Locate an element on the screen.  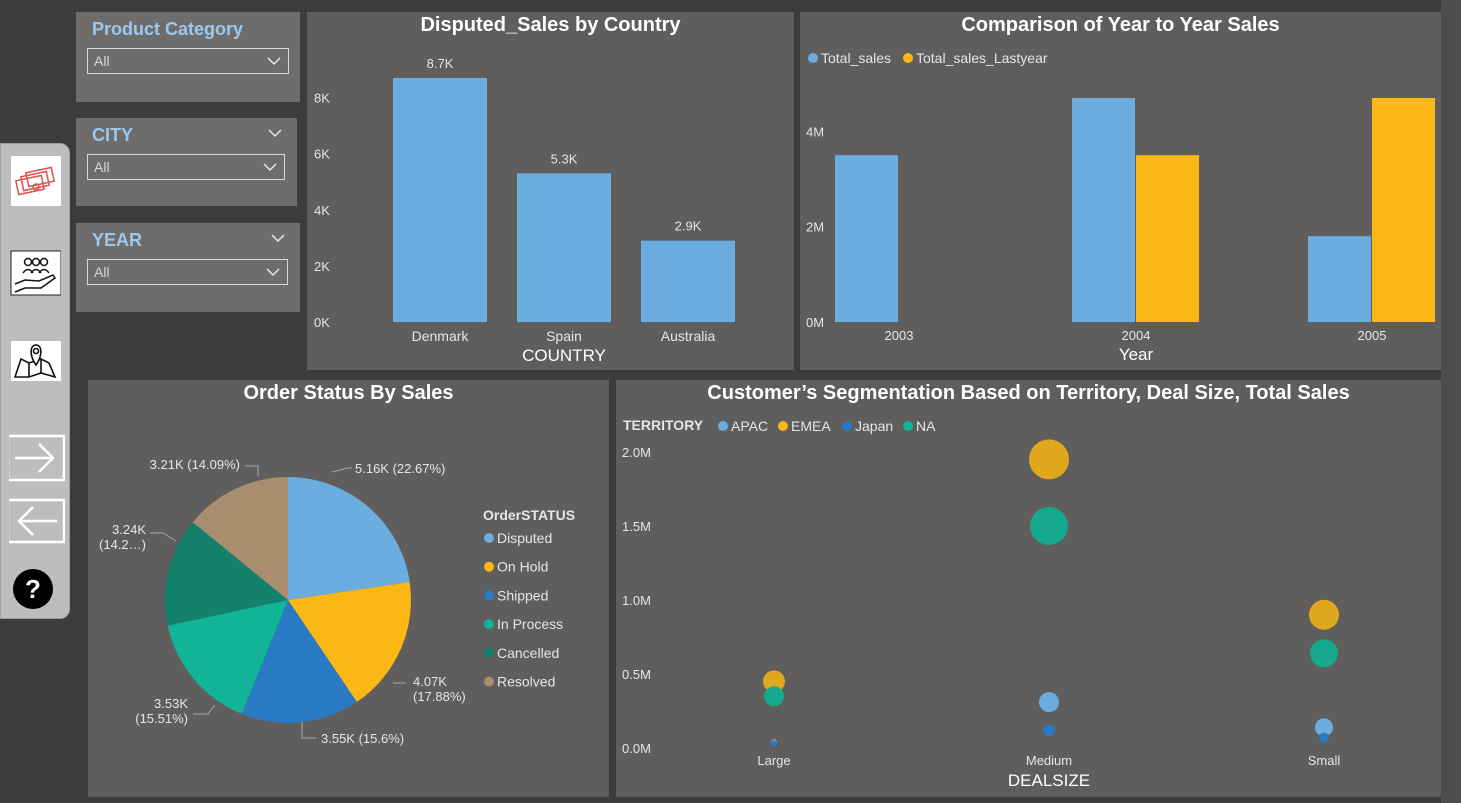
legend-title: OrderSTATUS is located at coordinates (529, 515).